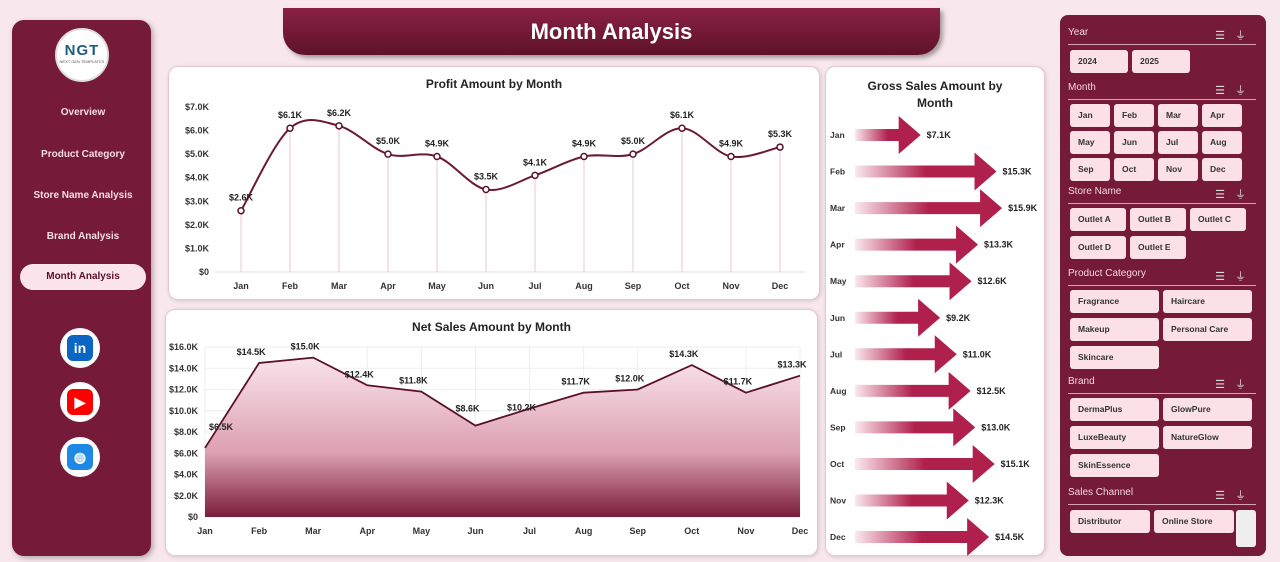 The width and height of the screenshot is (1280, 562). What do you see at coordinates (1114, 357) in the screenshot?
I see `slicer-item: Skincare` at bounding box center [1114, 357].